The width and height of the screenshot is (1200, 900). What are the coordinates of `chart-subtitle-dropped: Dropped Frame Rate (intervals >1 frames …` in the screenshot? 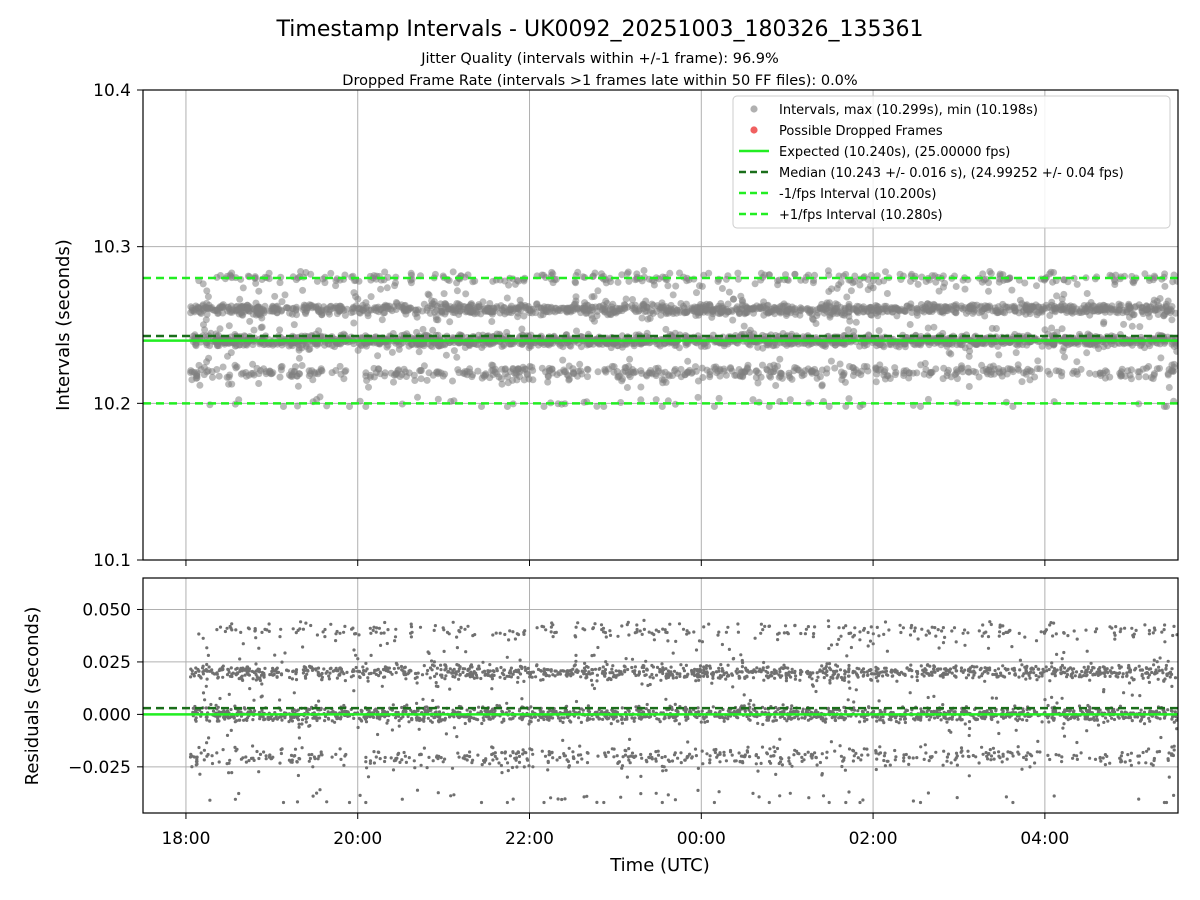 It's located at (599, 81).